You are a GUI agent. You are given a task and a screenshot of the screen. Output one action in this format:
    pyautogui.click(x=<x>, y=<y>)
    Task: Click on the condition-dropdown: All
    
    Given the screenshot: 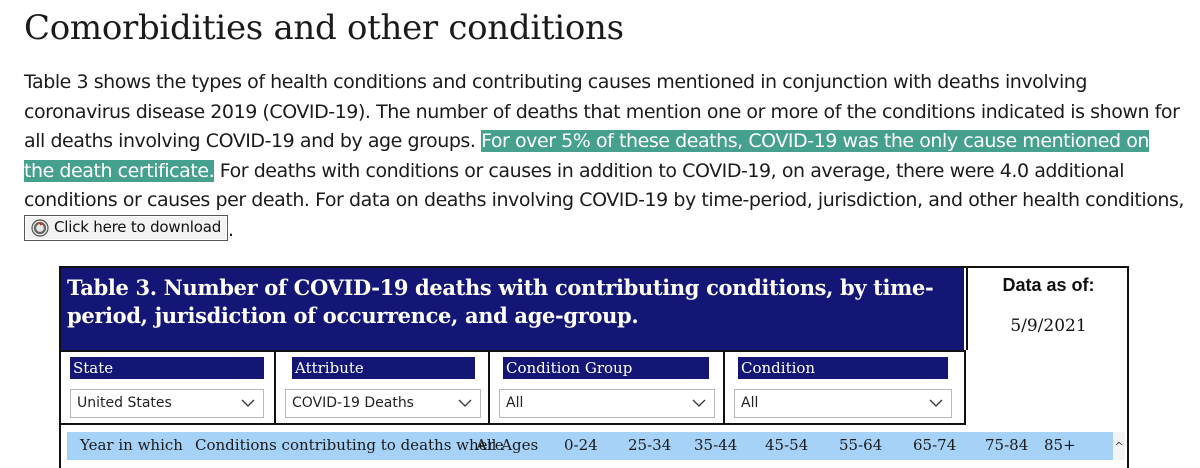 What is the action you would take?
    pyautogui.click(x=843, y=403)
    